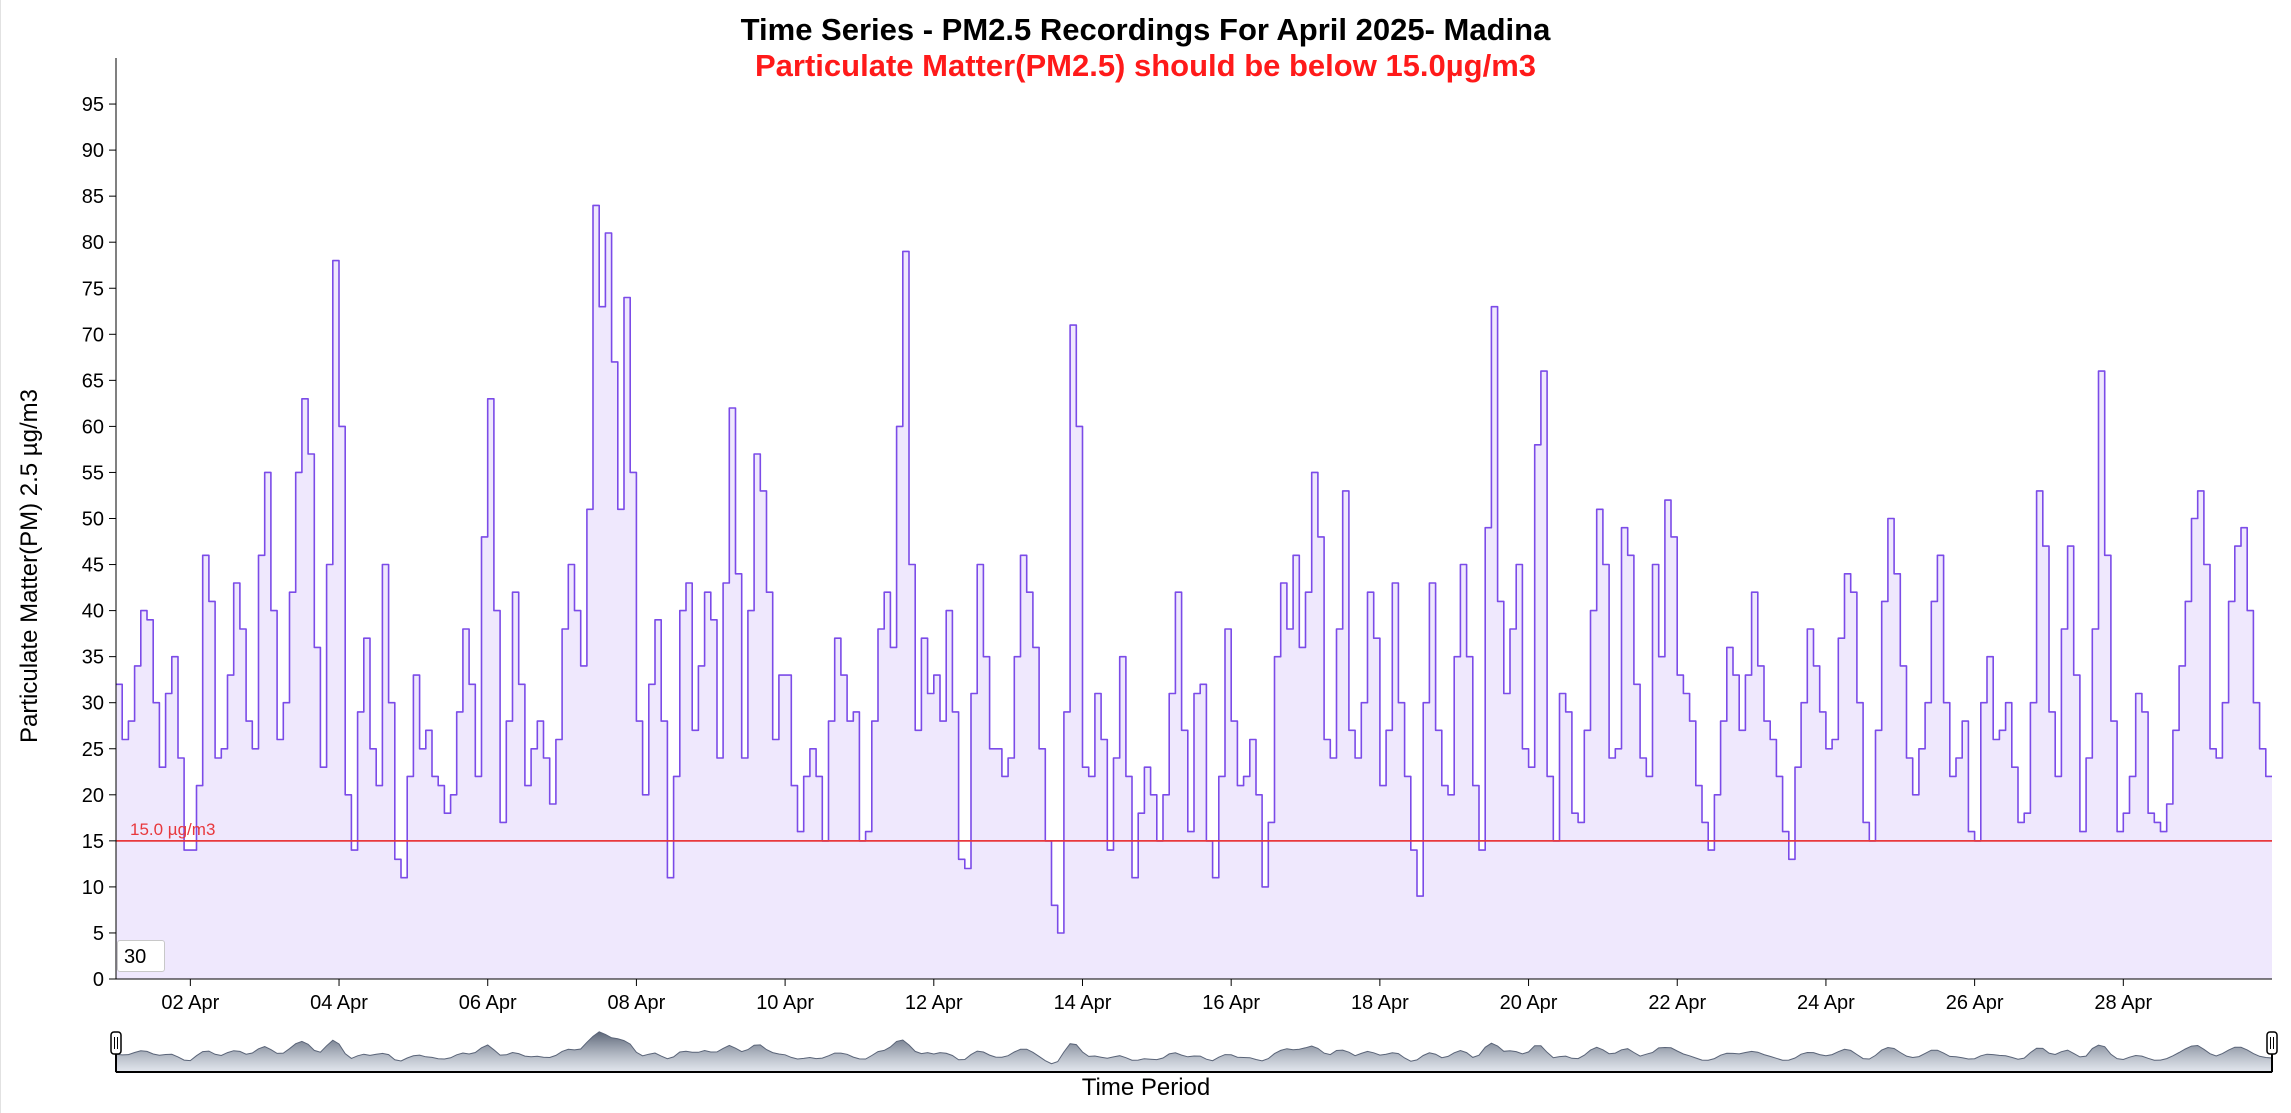  What do you see at coordinates (98, 980) in the screenshot?
I see `y-tick-label: 0` at bounding box center [98, 980].